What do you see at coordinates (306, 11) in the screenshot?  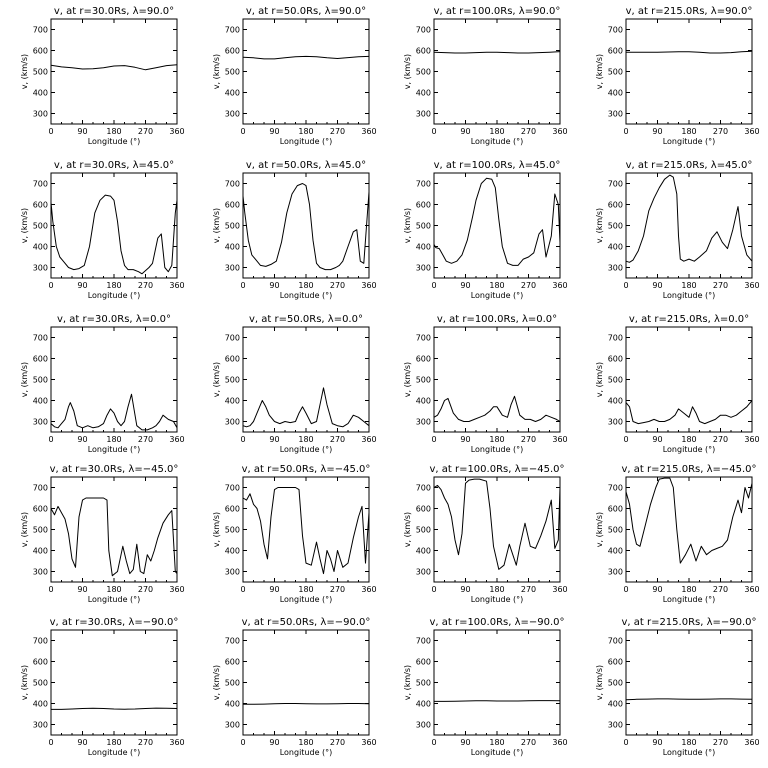 I see `subplot-title: v, at r=50.0Rs, λ=90.0°` at bounding box center [306, 11].